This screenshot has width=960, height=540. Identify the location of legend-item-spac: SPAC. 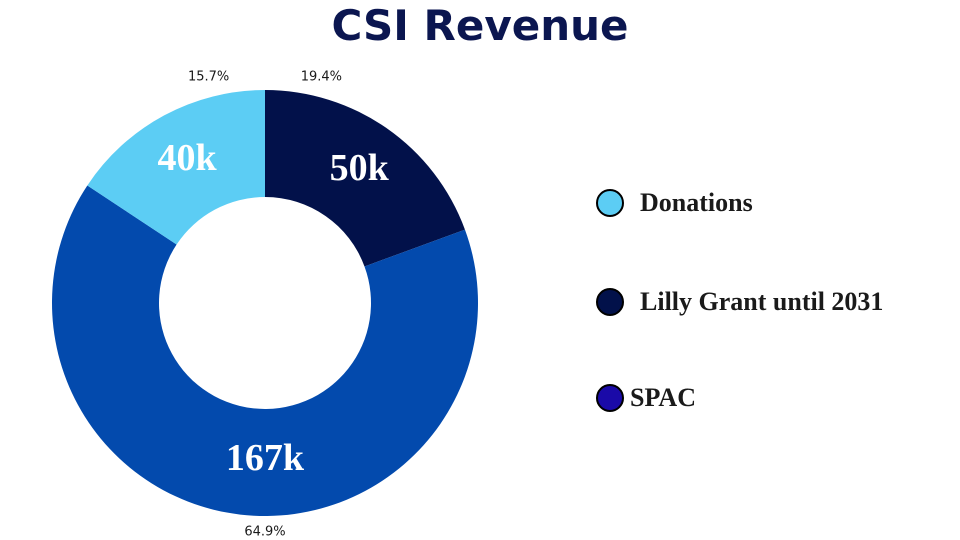
(646, 398).